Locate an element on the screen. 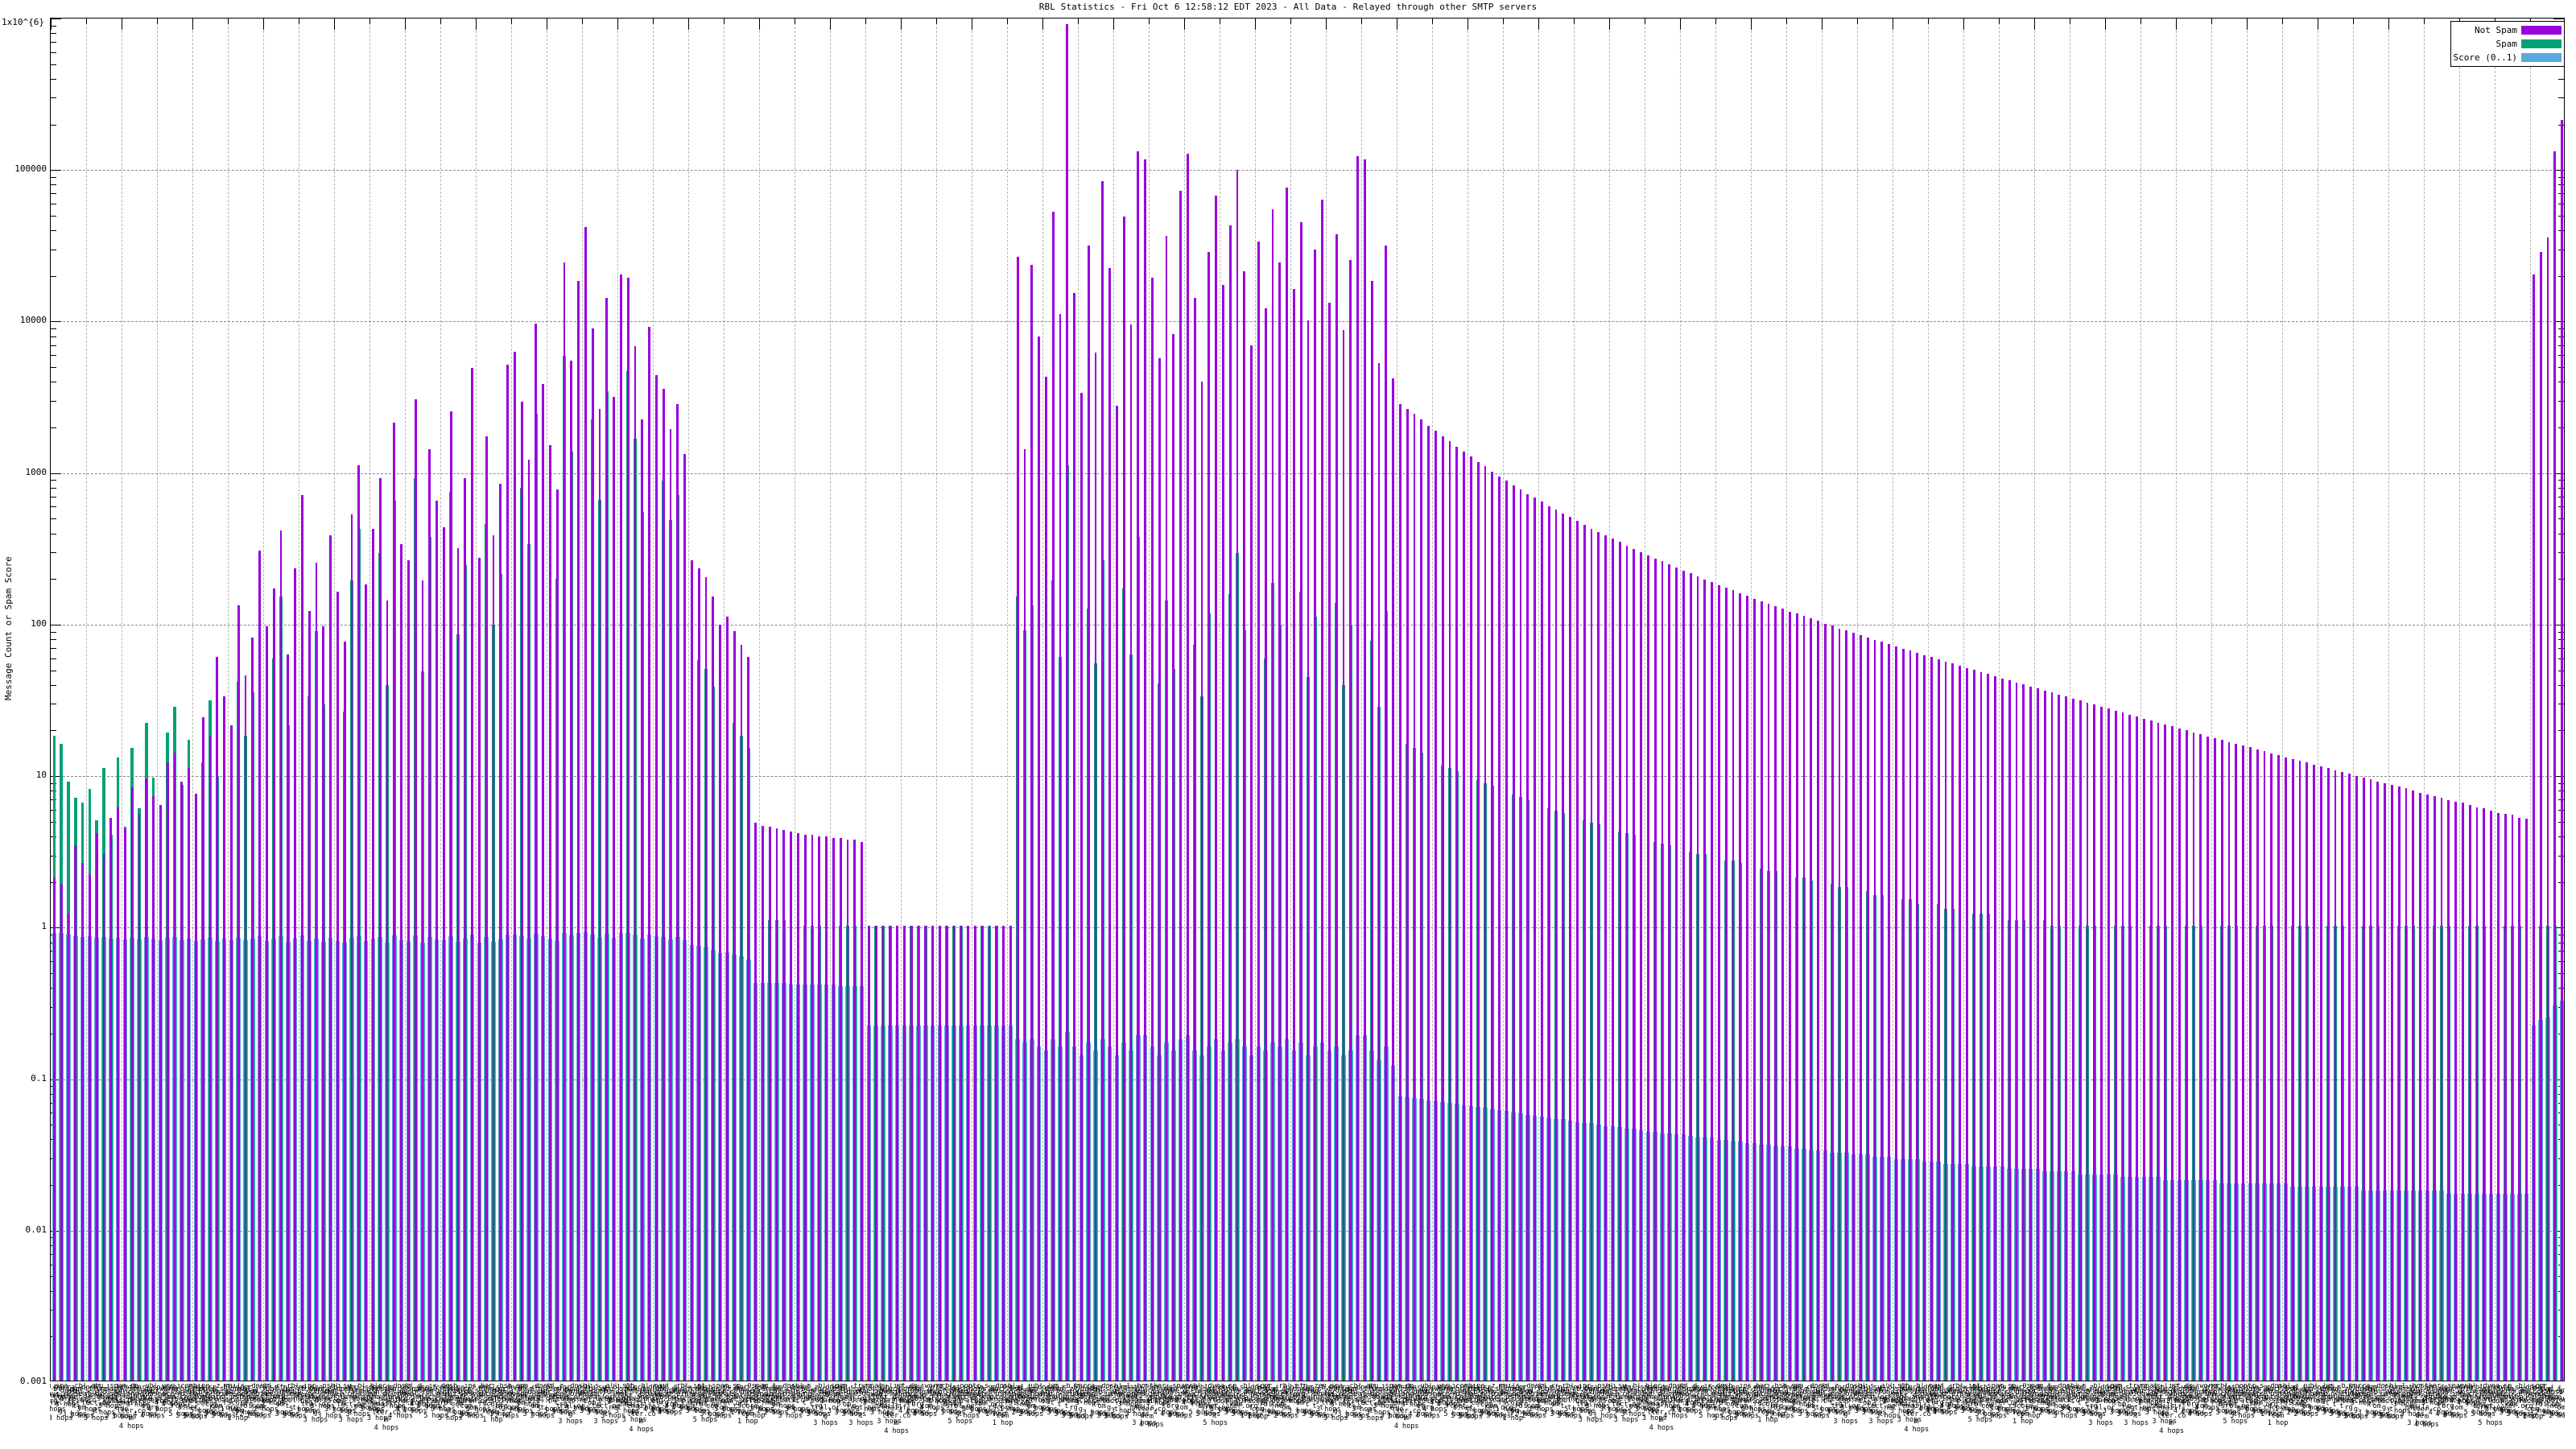  x-axis-tick-label-line: obion.c is located at coordinates (1286, 1400).